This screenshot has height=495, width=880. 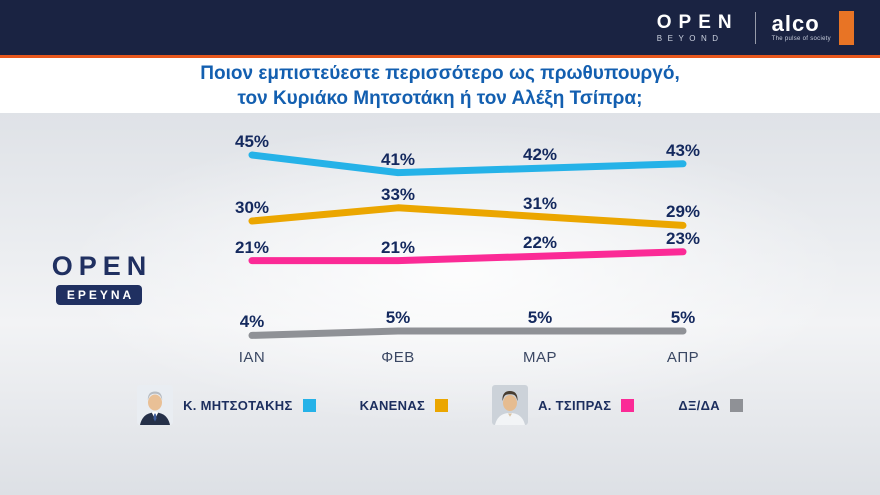 What do you see at coordinates (440, 27) in the screenshot?
I see `top-bar: OPEN BEYOND alco The pulse of society` at bounding box center [440, 27].